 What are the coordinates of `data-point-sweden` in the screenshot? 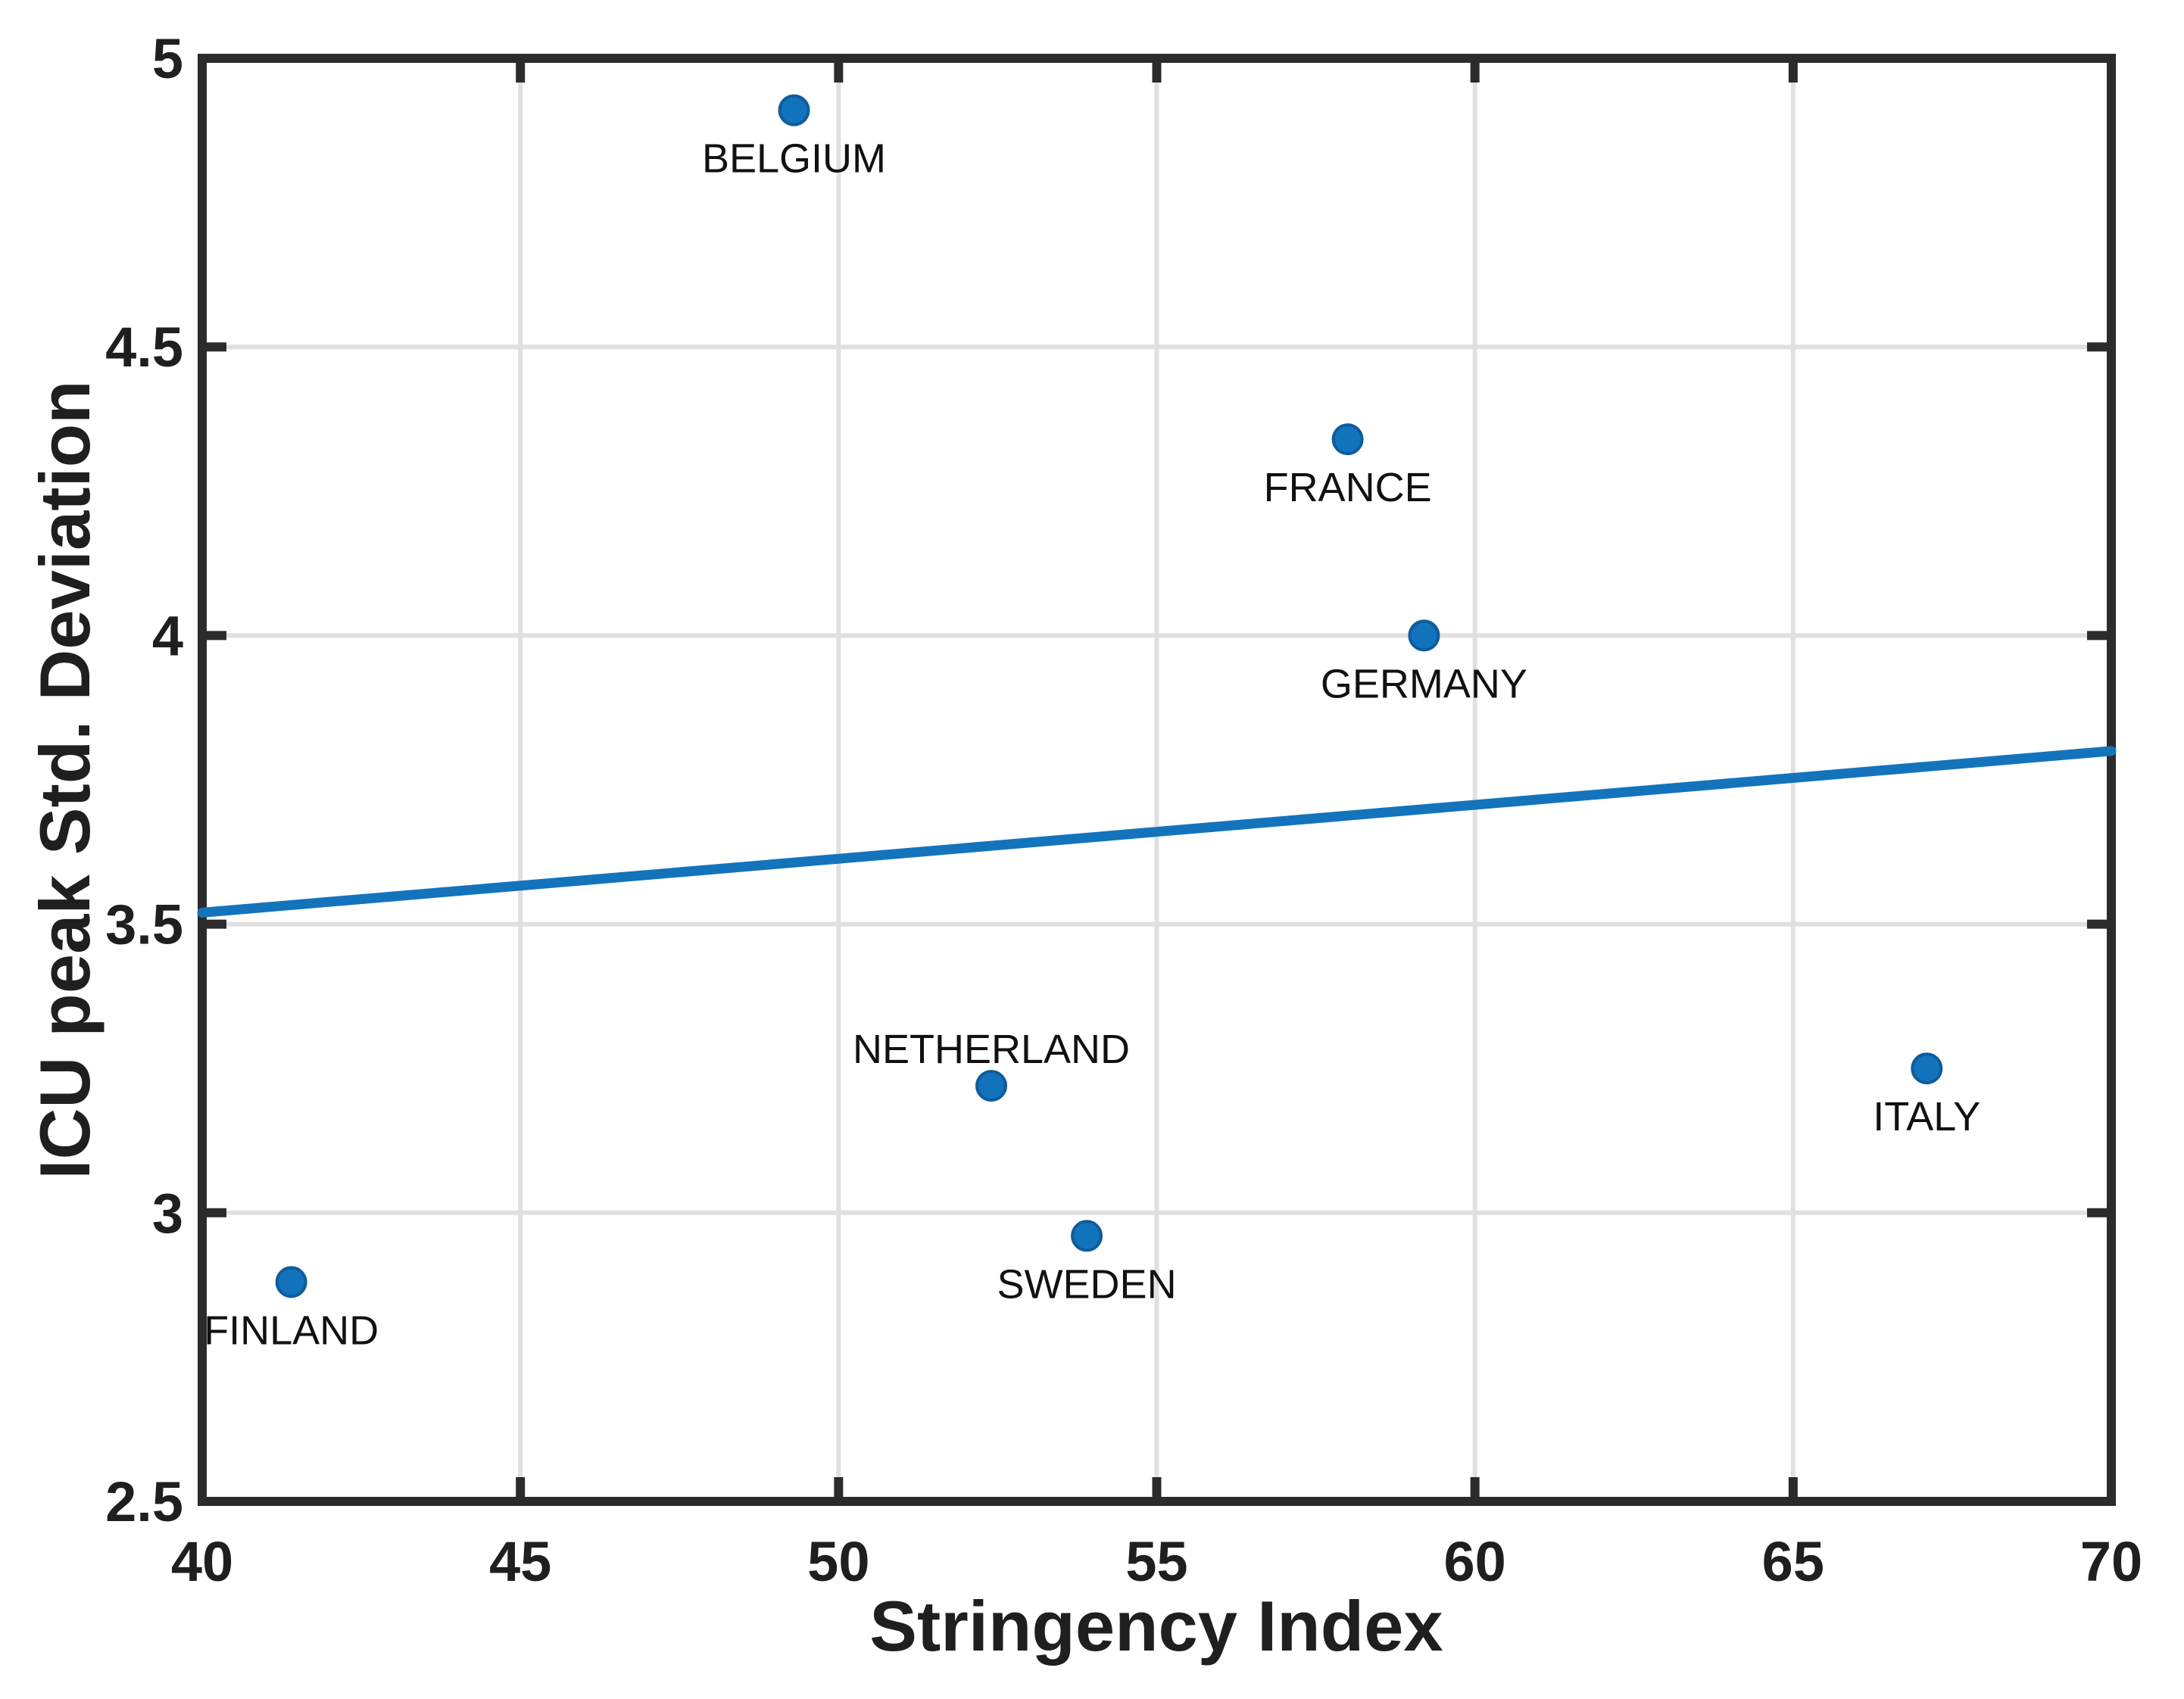 It's located at (1087, 1236).